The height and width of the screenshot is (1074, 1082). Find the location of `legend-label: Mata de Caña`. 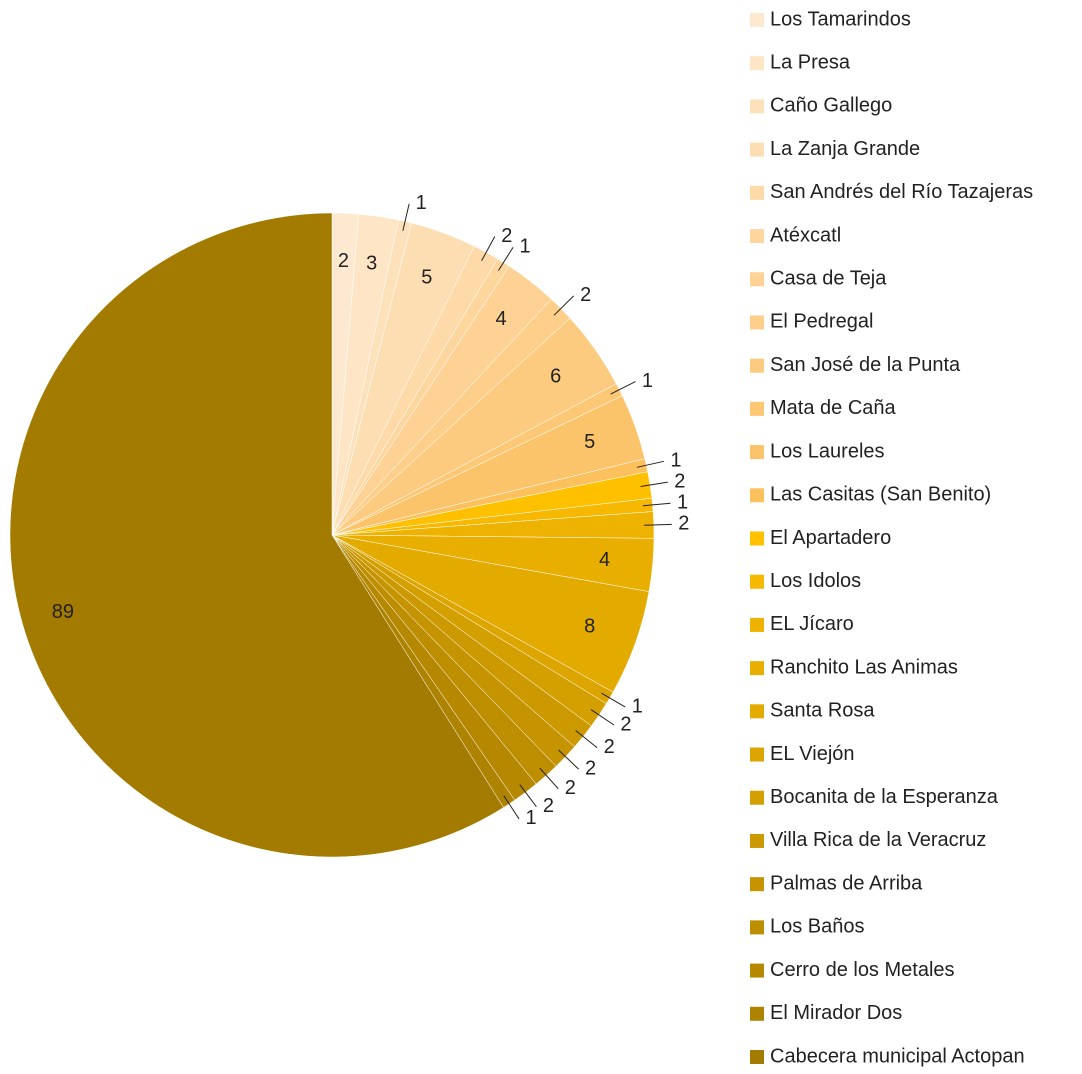

legend-label: Mata de Caña is located at coordinates (833, 408).